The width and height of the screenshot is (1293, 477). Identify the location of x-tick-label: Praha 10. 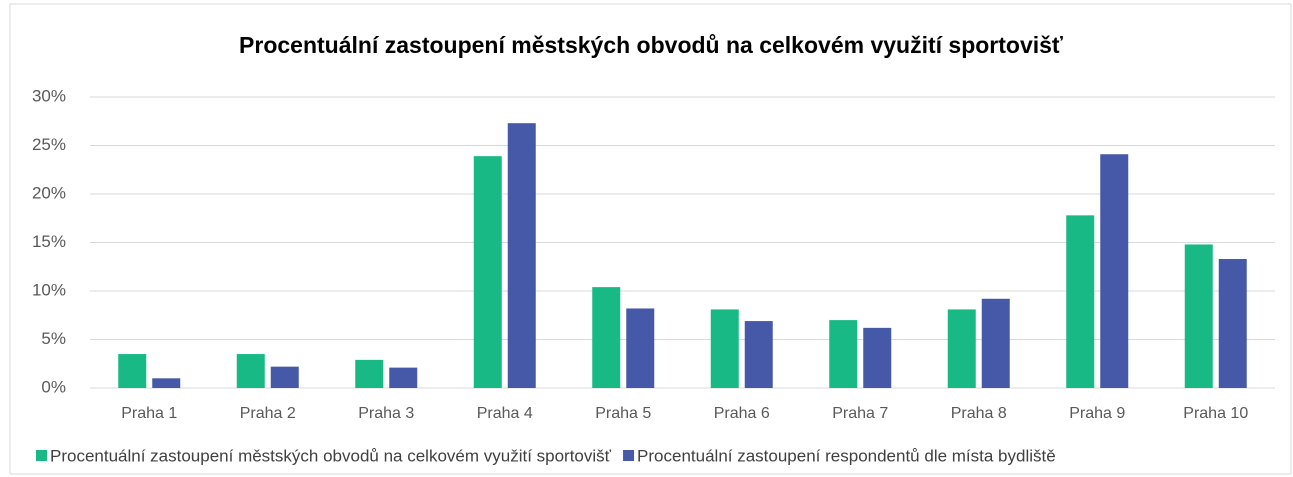
(1215, 413).